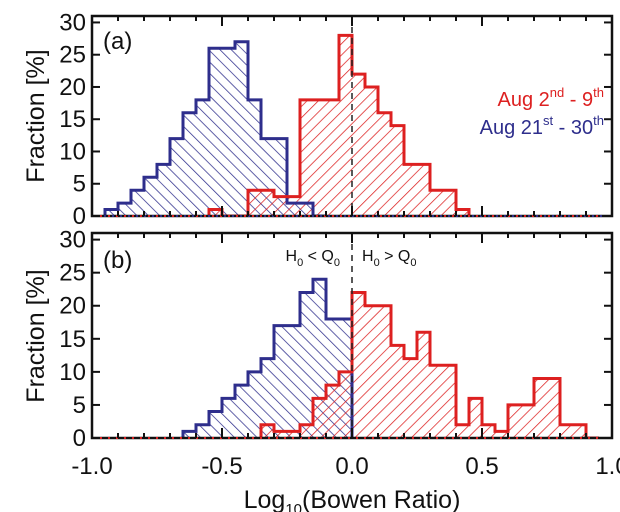  What do you see at coordinates (481, 466) in the screenshot?
I see `x-tick-label: 0.5` at bounding box center [481, 466].